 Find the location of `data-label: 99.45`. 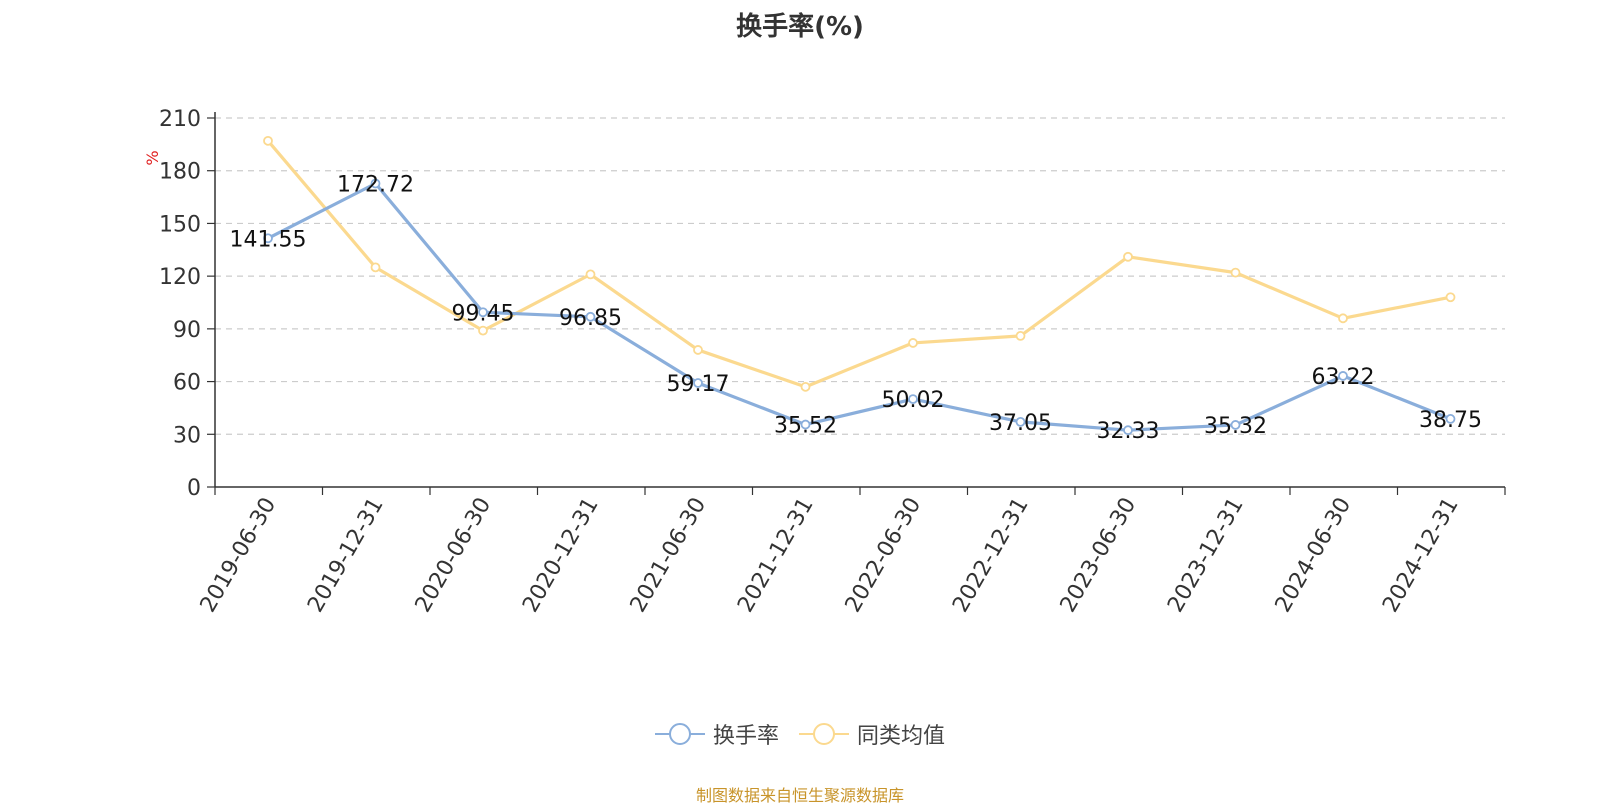

data-label: 99.45 is located at coordinates (483, 313).